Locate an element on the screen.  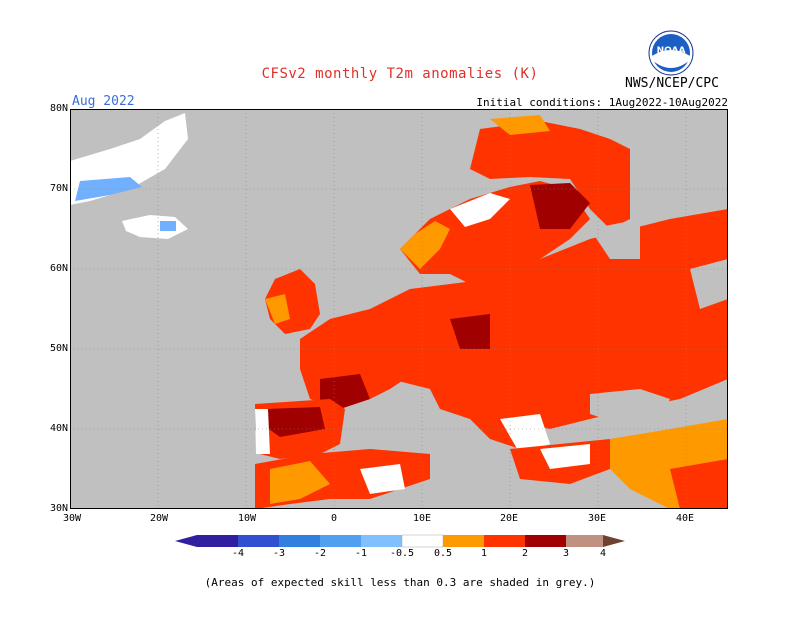
lat-label: 80N is located at coordinates (58, 108).